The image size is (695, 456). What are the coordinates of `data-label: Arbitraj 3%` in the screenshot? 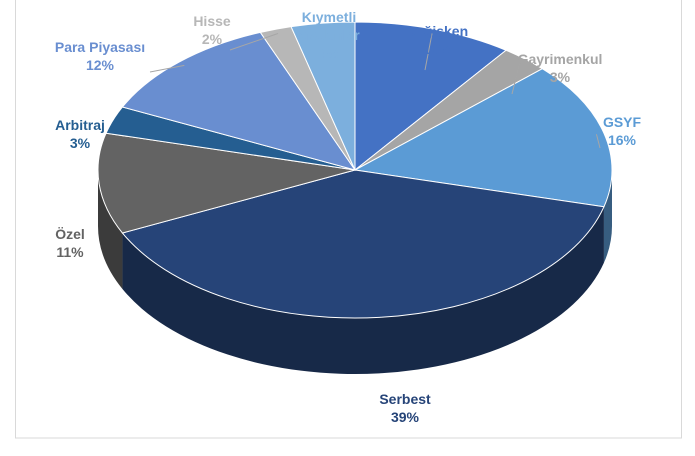 It's located at (80, 134).